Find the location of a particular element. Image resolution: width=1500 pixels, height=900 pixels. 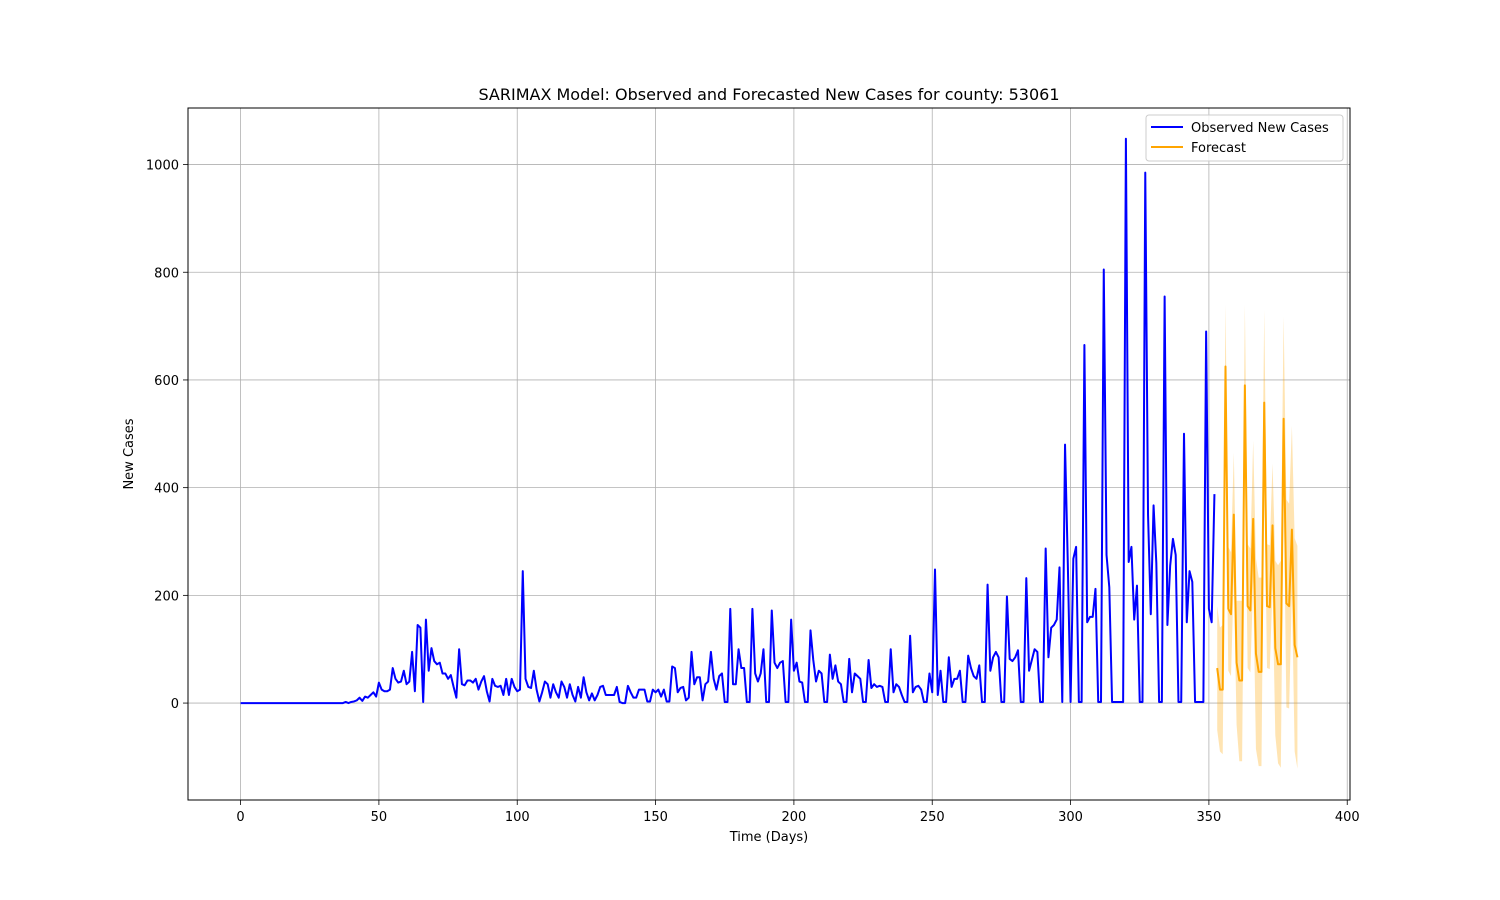

legend: Observed New Cases Forecast is located at coordinates (1244, 138).